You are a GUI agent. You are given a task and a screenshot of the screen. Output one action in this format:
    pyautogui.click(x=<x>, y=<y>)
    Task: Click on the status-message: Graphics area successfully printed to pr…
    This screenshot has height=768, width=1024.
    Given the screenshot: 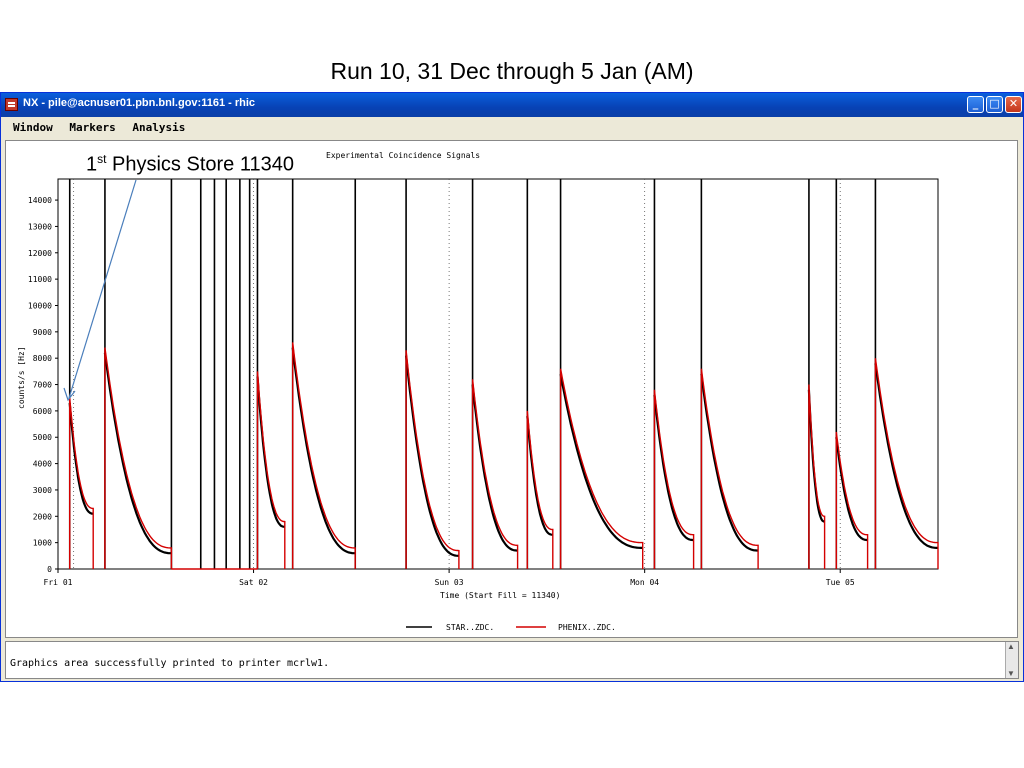 What is the action you would take?
    pyautogui.click(x=170, y=663)
    